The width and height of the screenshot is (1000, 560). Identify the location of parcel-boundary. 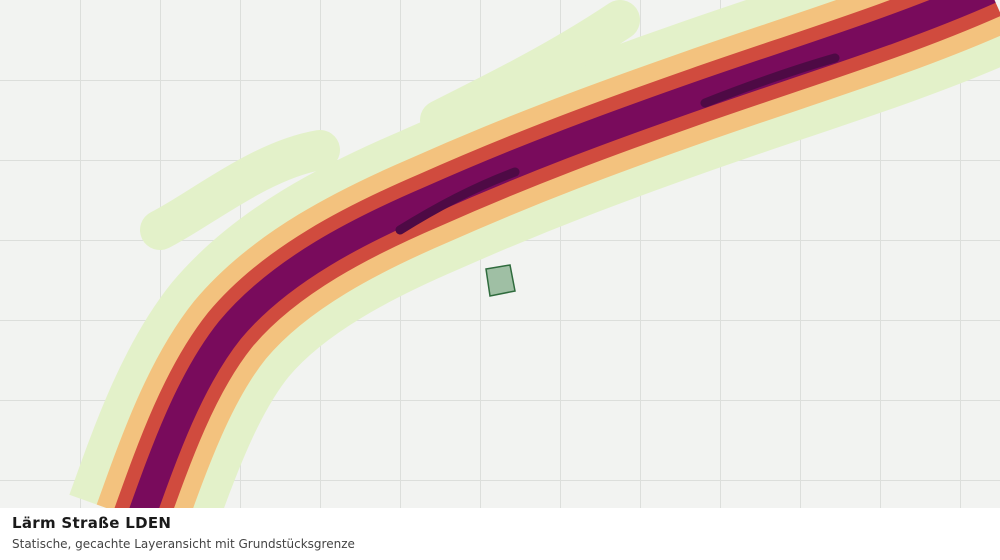
(500, 280).